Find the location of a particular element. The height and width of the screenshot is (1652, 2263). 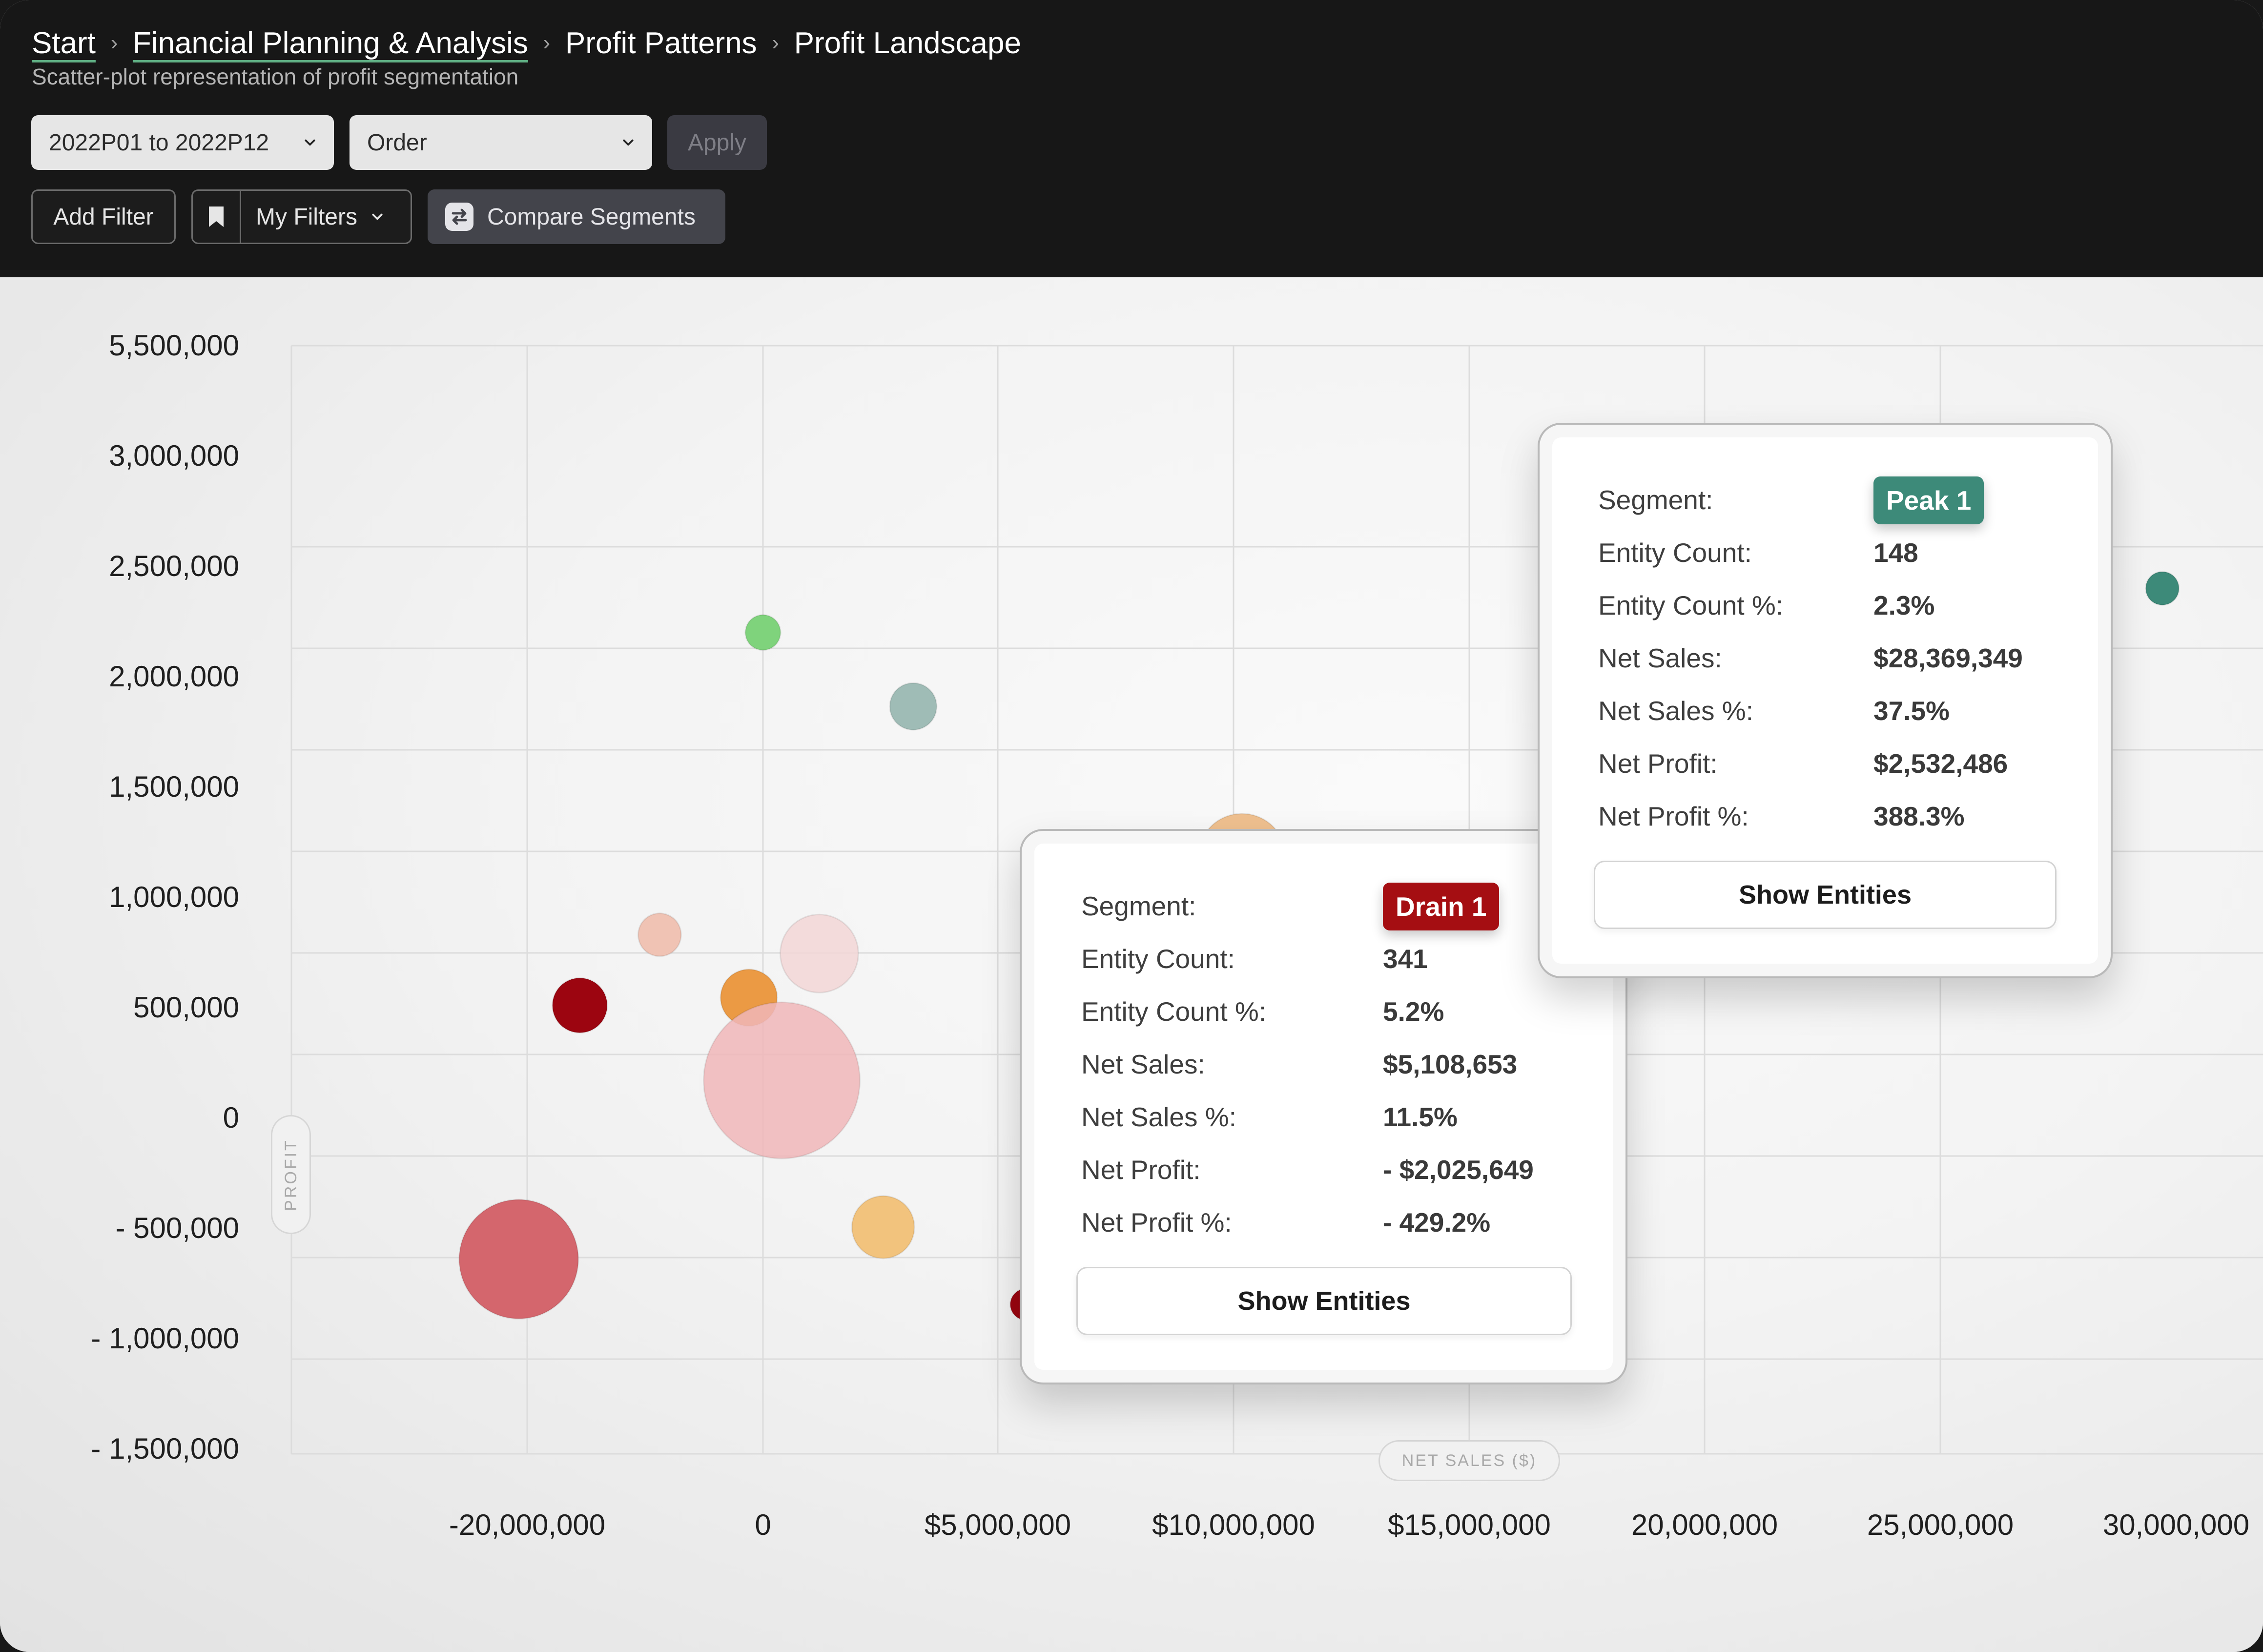

compare-icon is located at coordinates (459, 217).